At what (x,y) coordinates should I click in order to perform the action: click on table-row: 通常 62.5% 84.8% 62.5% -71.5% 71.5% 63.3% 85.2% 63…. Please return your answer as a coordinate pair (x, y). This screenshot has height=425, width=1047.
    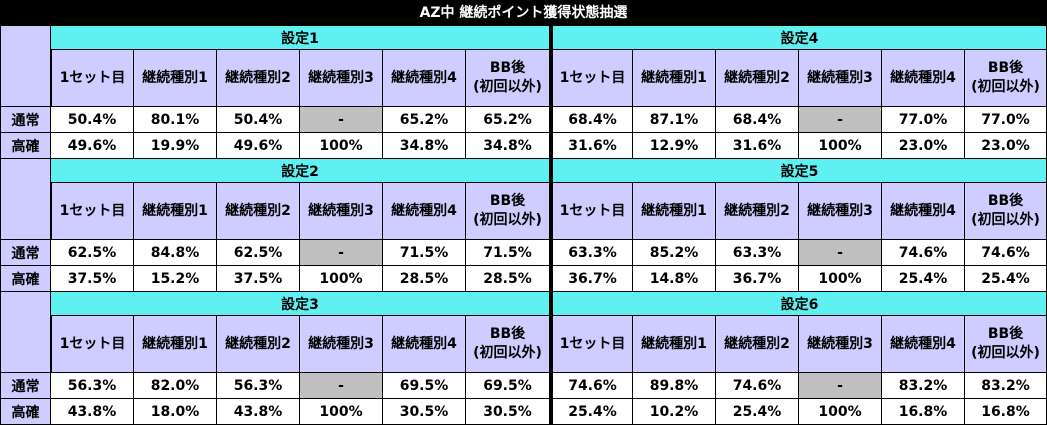
    Looking at the image, I should click on (523, 253).